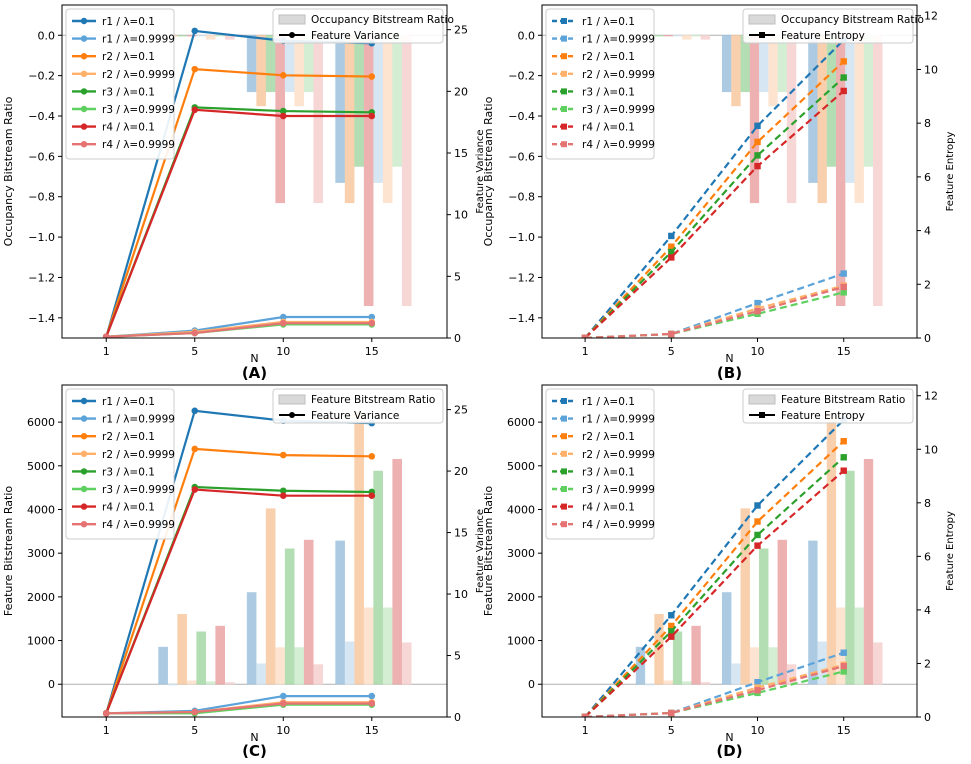 Image resolution: width=971 pixels, height=764 pixels. Describe the element at coordinates (927, 610) in the screenshot. I see `y2-tick-label: 4` at that location.